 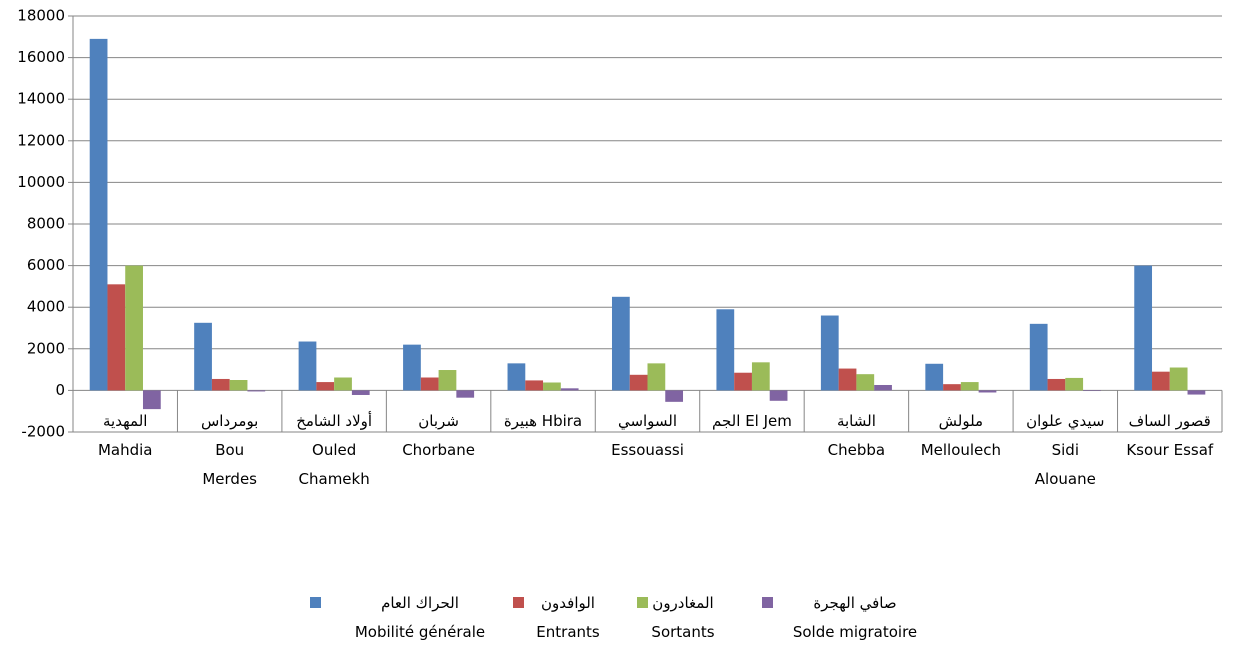 I want to click on x-tick-label-line: Ouled, so click(x=334, y=450).